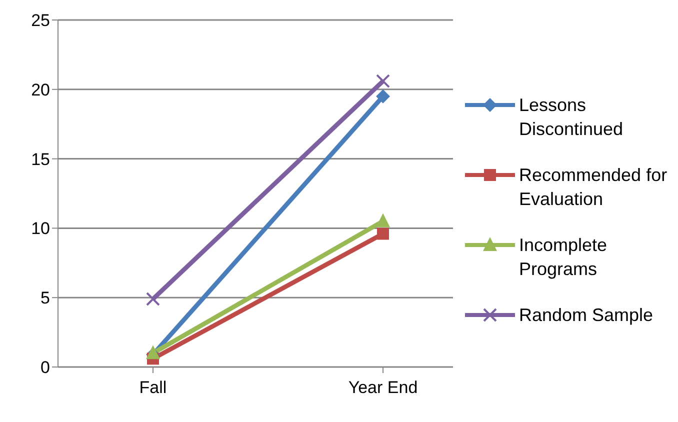 This screenshot has width=678, height=422. What do you see at coordinates (571, 117) in the screenshot?
I see `legend-label: Lessons Discontinued` at bounding box center [571, 117].